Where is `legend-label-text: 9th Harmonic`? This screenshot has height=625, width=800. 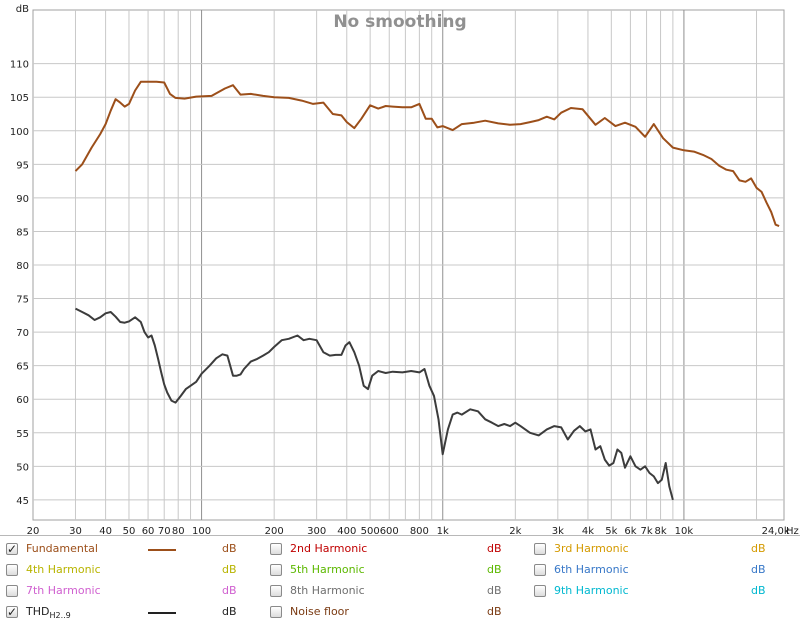
legend-label-text: 9th Harmonic is located at coordinates (591, 590).